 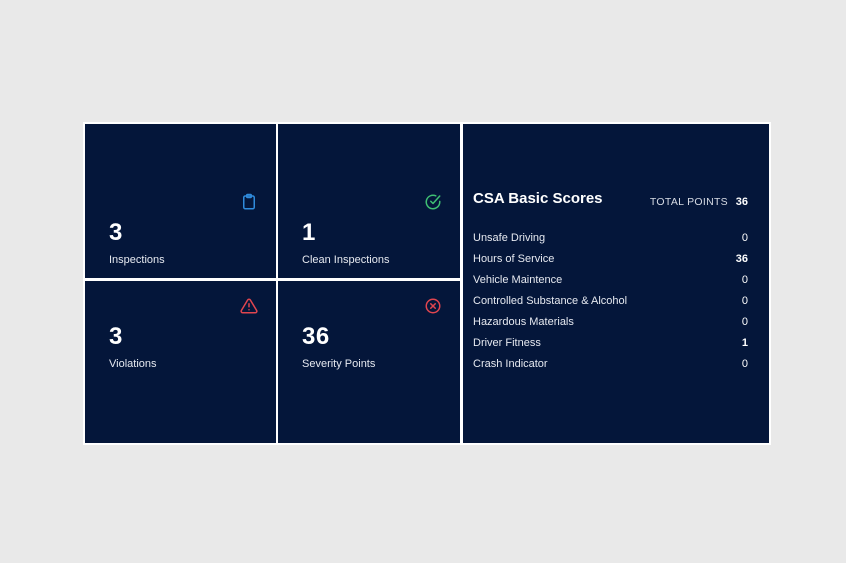 I want to click on inspections-card: 3 Inspections, so click(x=180, y=201).